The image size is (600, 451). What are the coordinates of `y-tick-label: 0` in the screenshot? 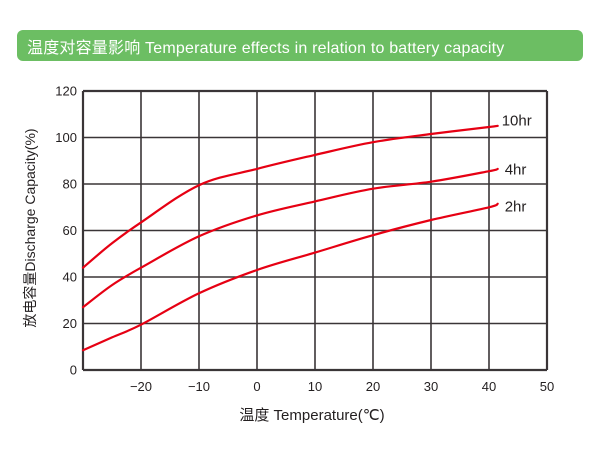 It's located at (73, 370).